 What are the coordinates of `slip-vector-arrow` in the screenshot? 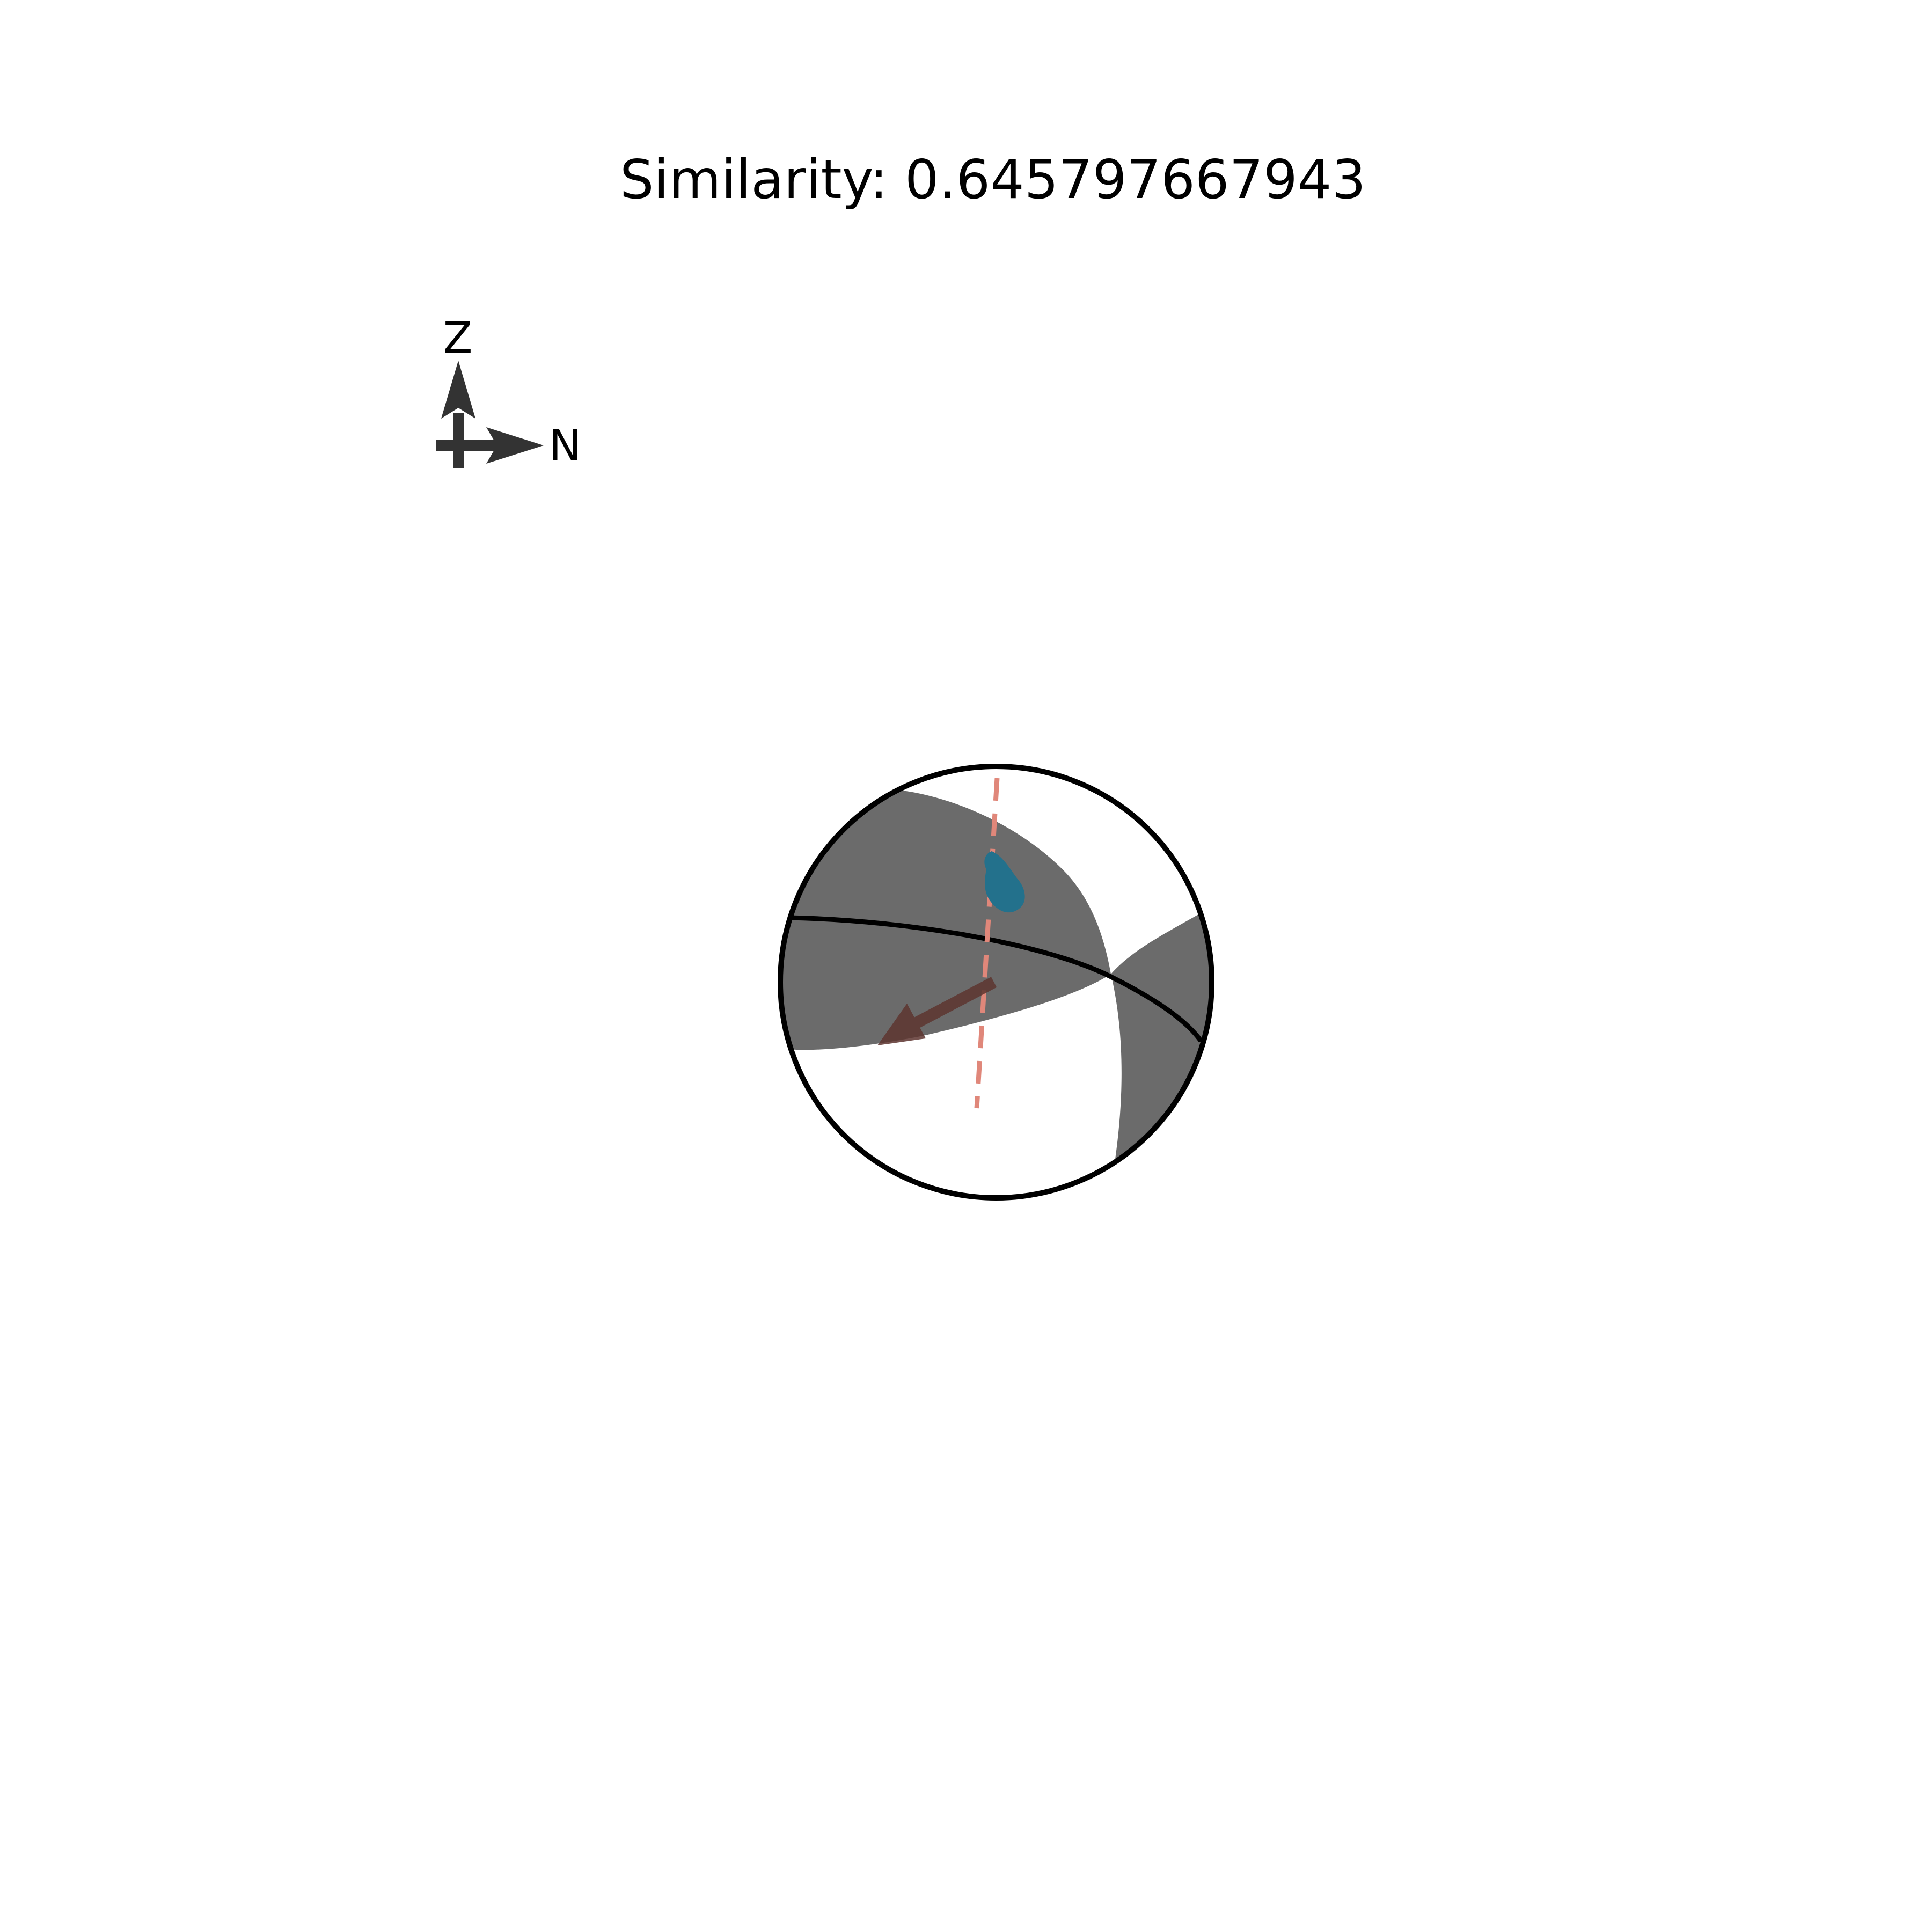 It's located at (937, 1011).